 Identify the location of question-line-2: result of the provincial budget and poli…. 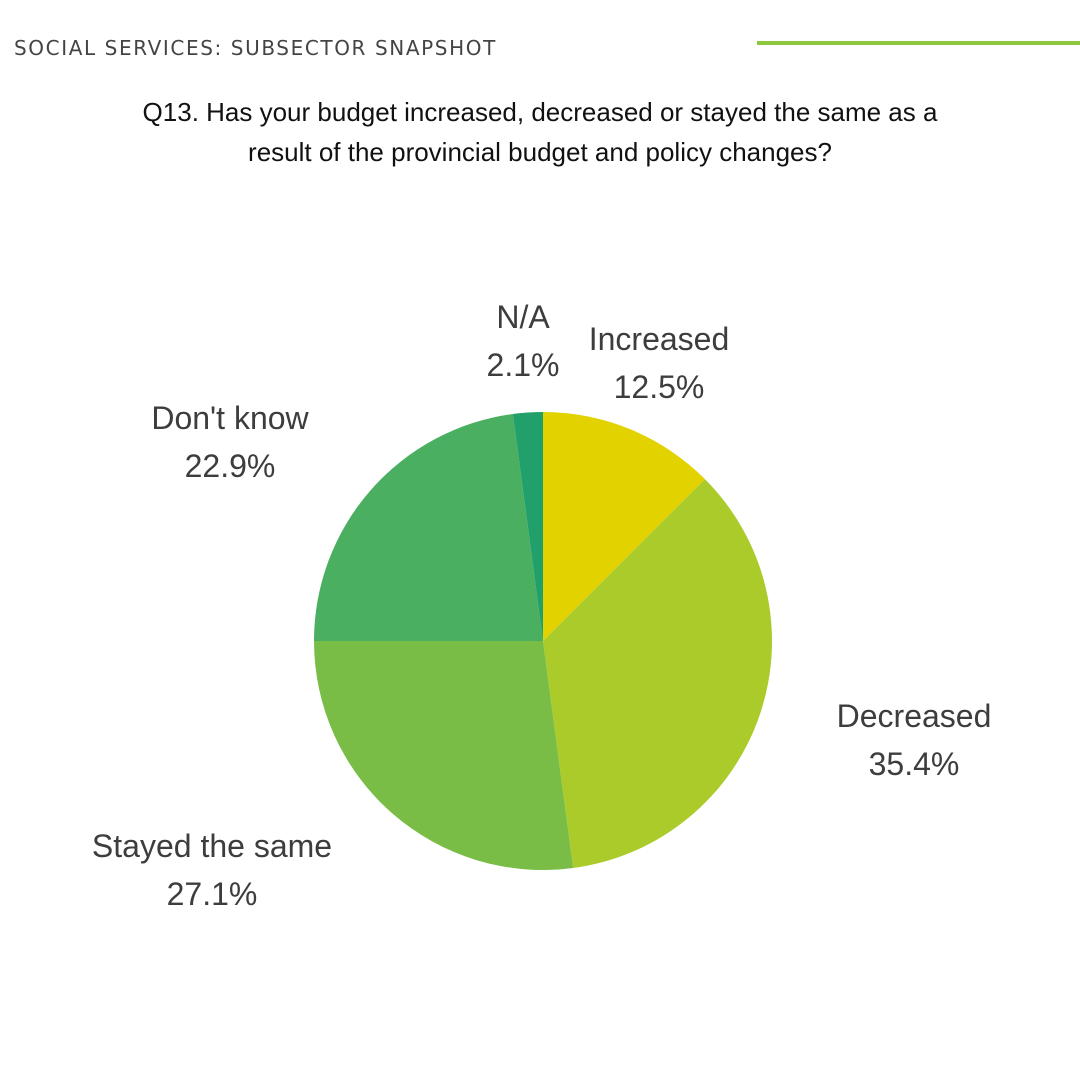
(540, 152).